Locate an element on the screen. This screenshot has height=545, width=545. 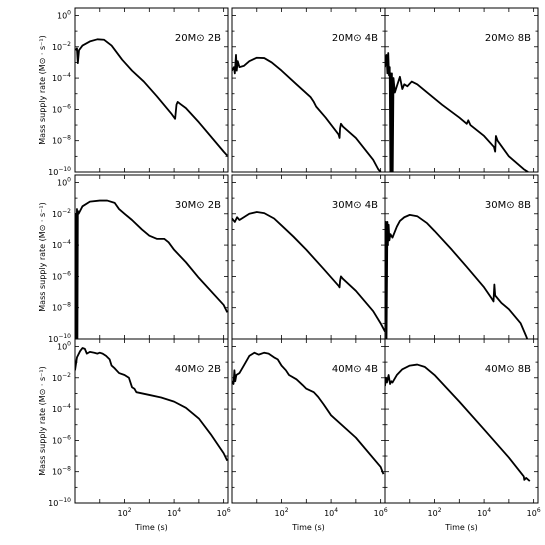
panel-title: 40M⊙ 4B is located at coordinates (355, 369).